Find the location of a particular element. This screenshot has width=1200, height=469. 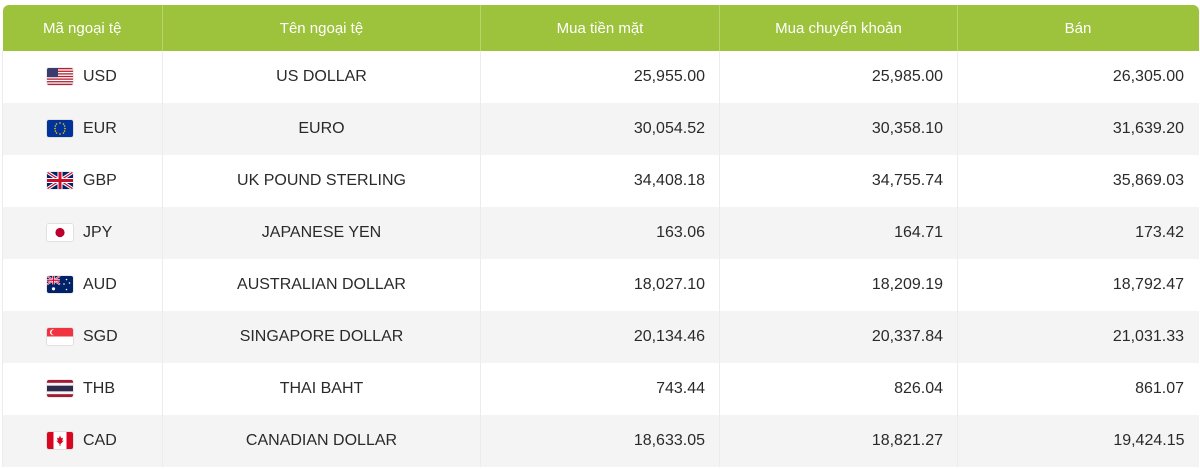

table-row: THB THAI BAHT 743.44 826.04 861.07 is located at coordinates (600, 389).